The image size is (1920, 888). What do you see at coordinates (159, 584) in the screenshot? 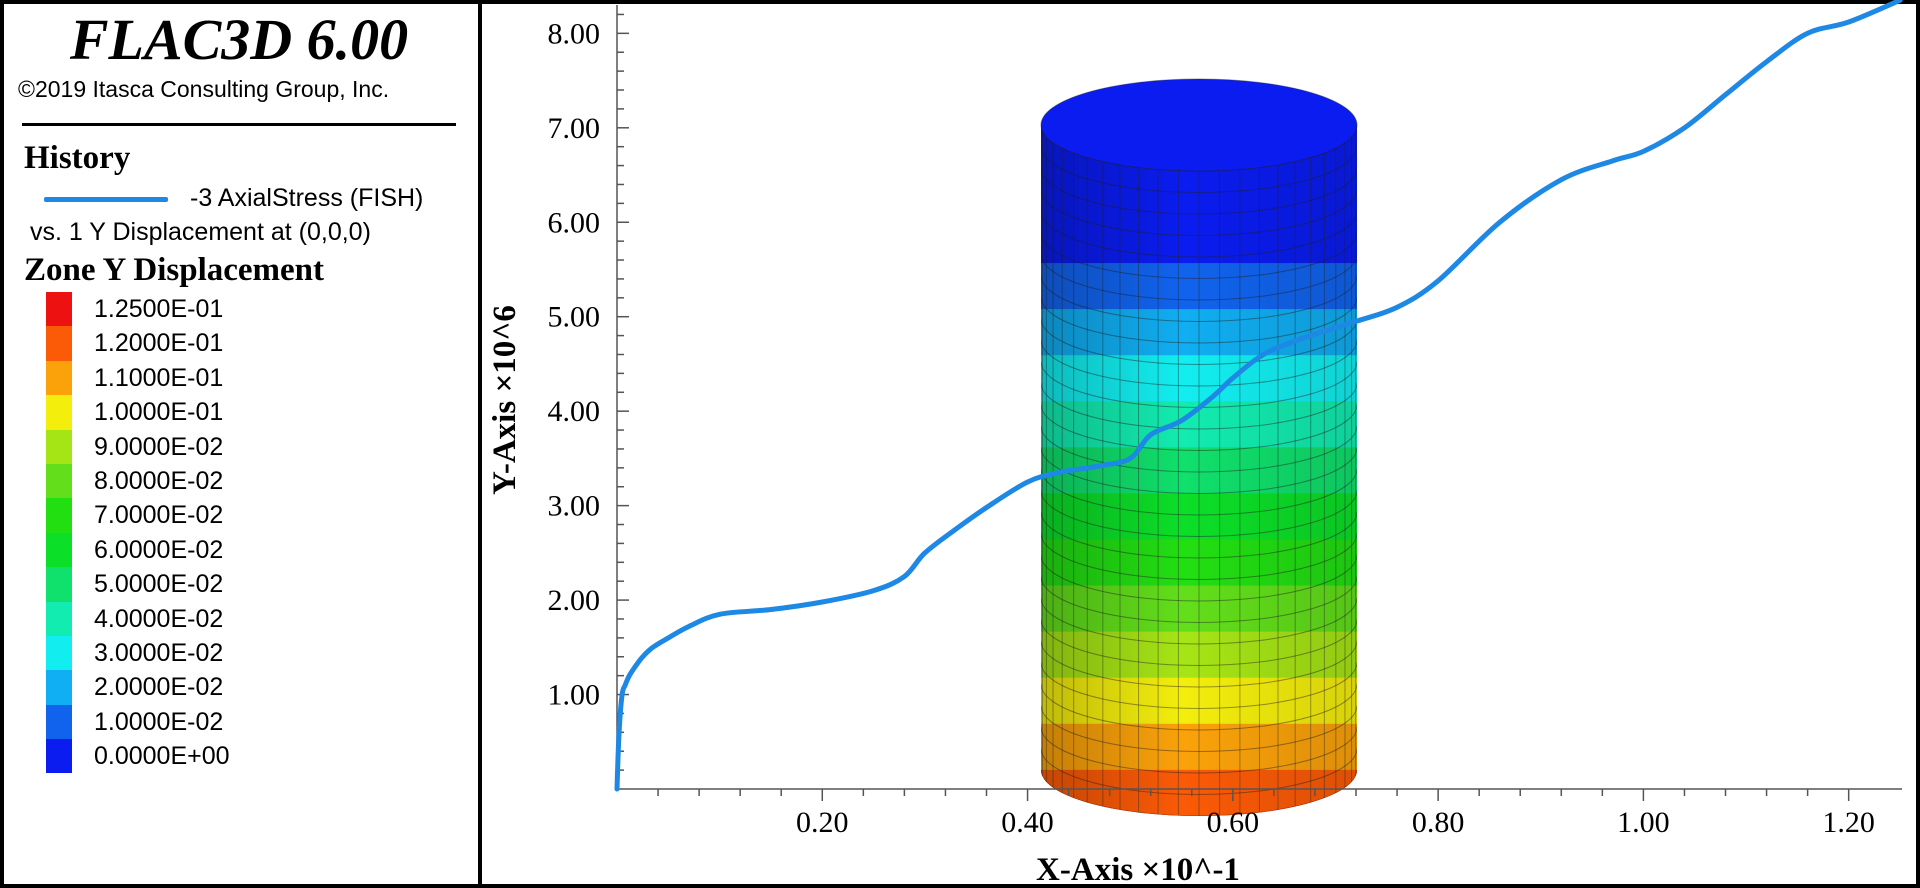
I see `contour-label: 5.0000E-02` at bounding box center [159, 584].